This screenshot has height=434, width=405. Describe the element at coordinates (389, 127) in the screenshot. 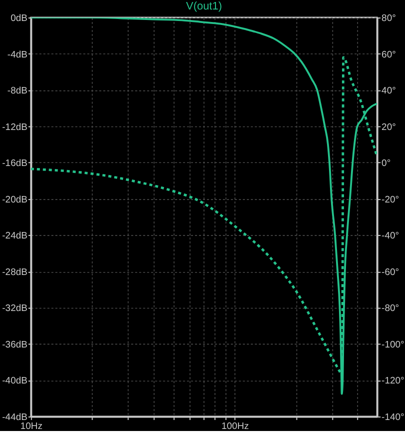

I see `y2-tick-label: 20°` at that location.